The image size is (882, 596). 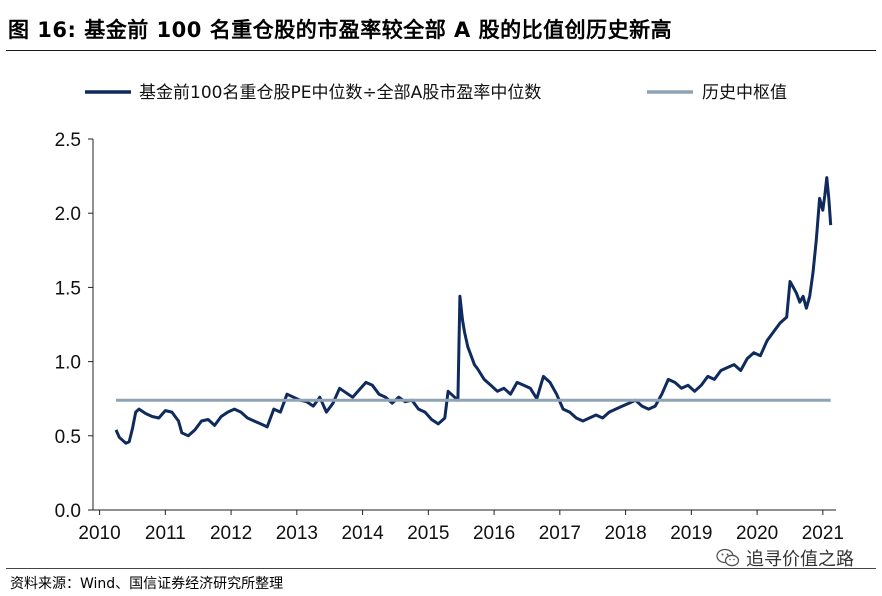 I want to click on x-tick-label: 2020, so click(x=757, y=533).